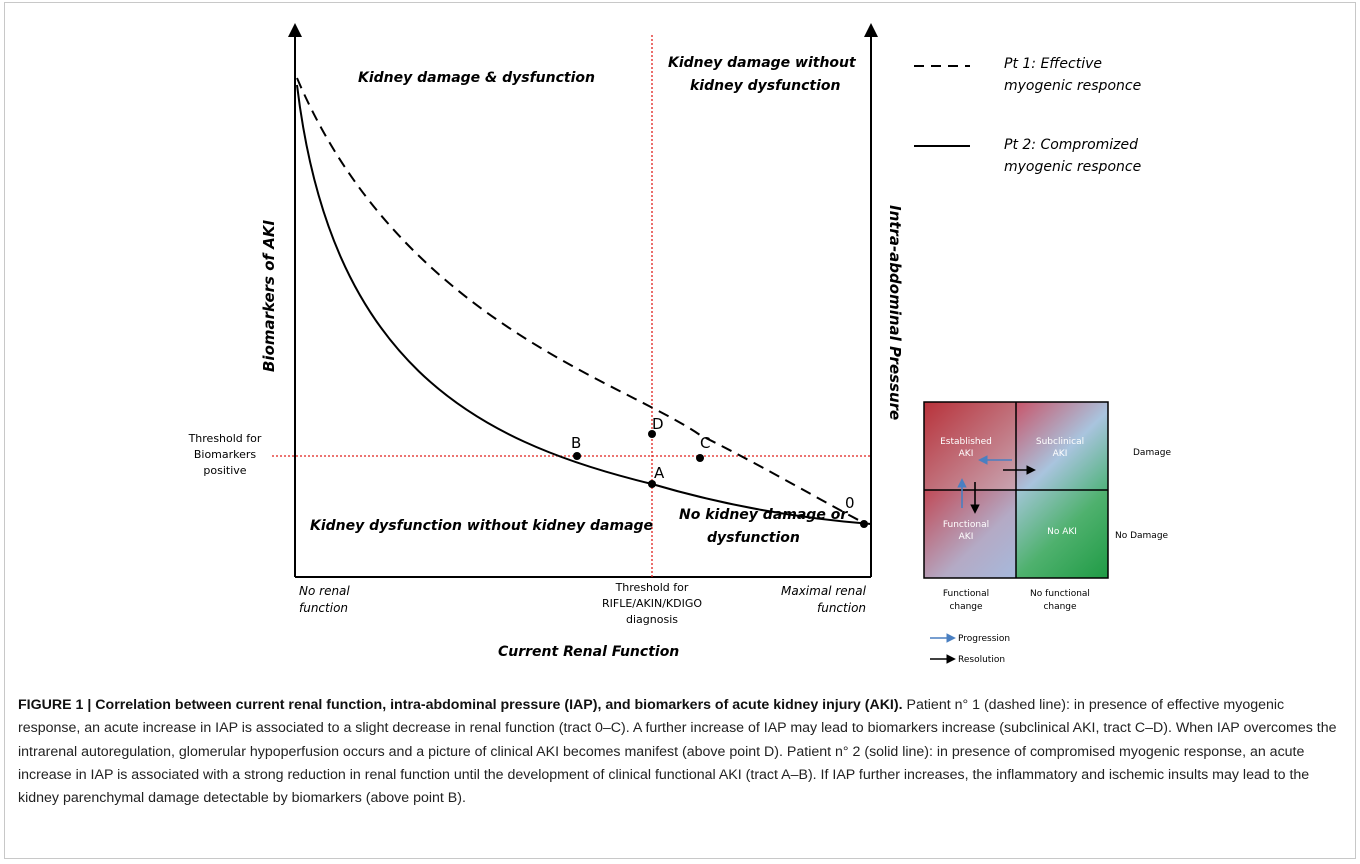  I want to click on legend-pt2-label-2: myogenic responce, so click(1072, 167).